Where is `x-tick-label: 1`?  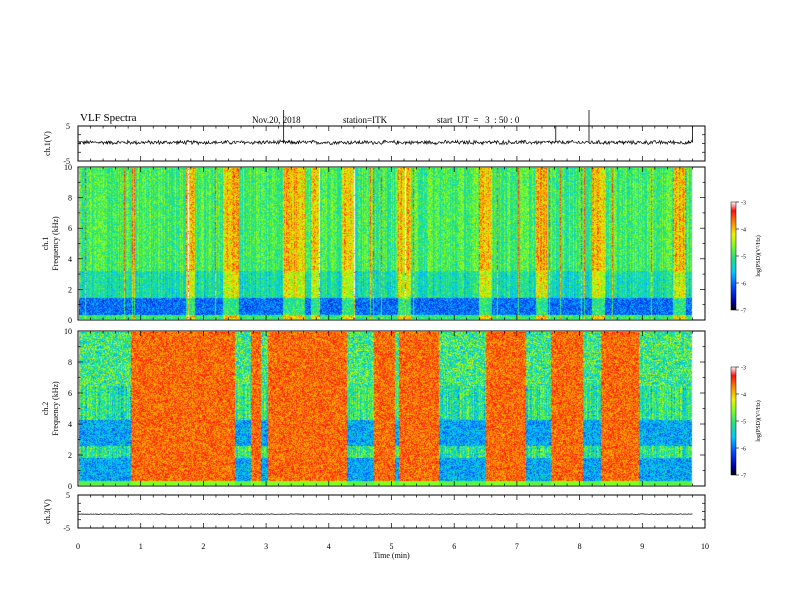
x-tick-label: 1 is located at coordinates (141, 546).